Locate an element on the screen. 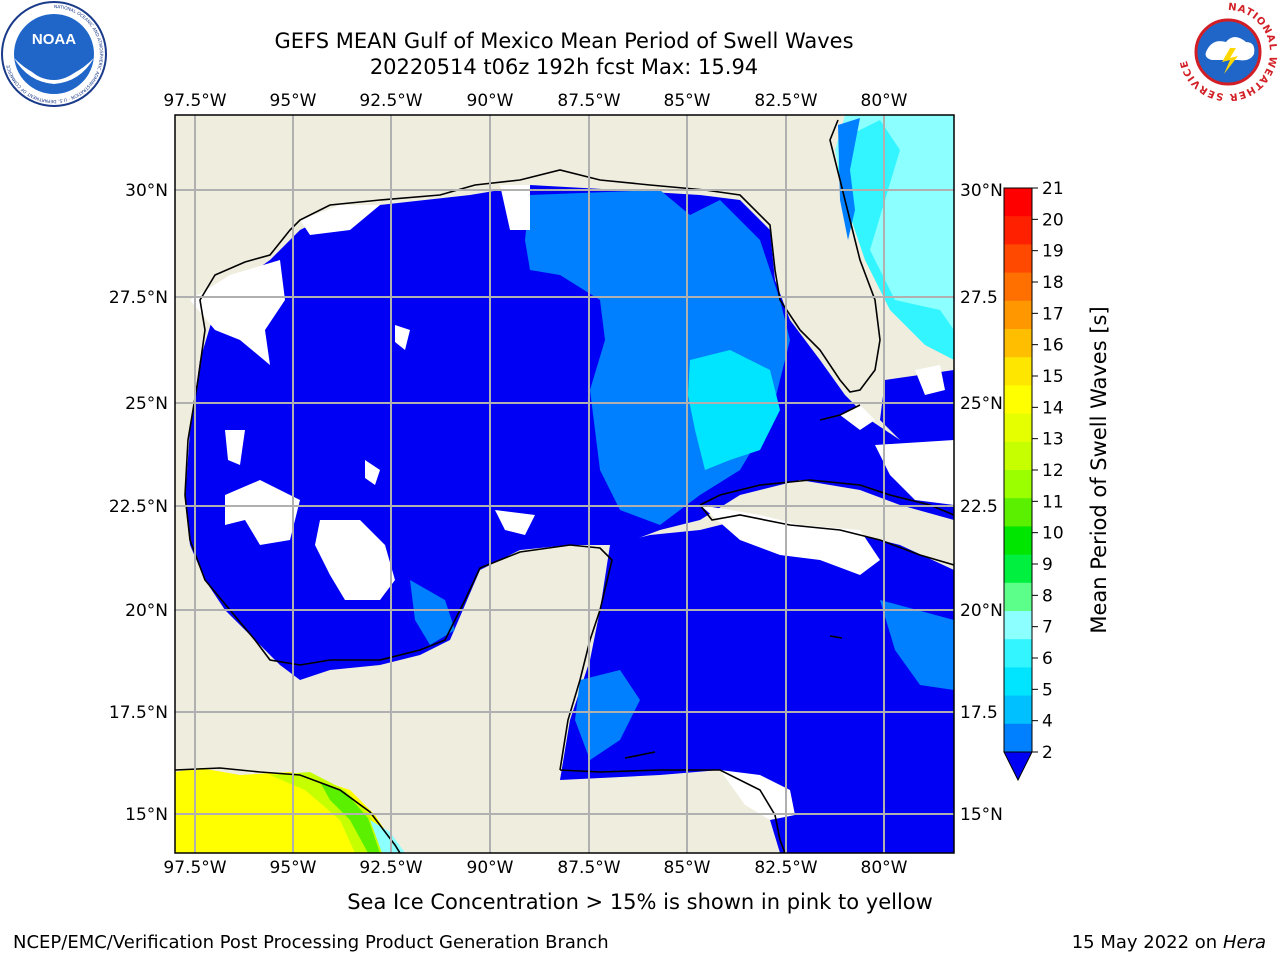  colorbar-tick-label: 7 is located at coordinates (1047, 628).